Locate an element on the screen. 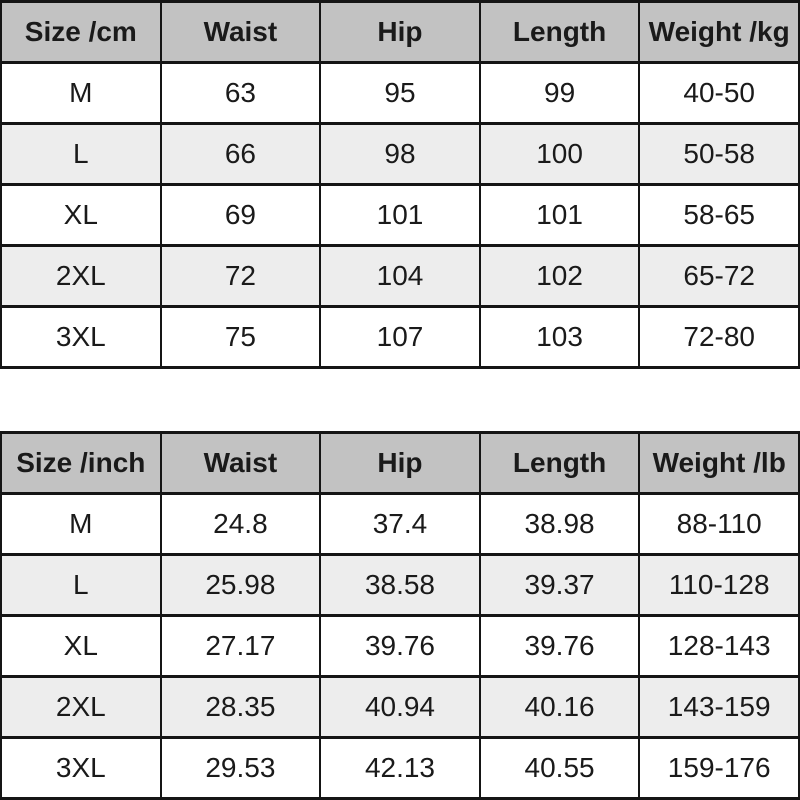 Image resolution: width=800 pixels, height=800 pixels. value-cell: 104 is located at coordinates (400, 276).